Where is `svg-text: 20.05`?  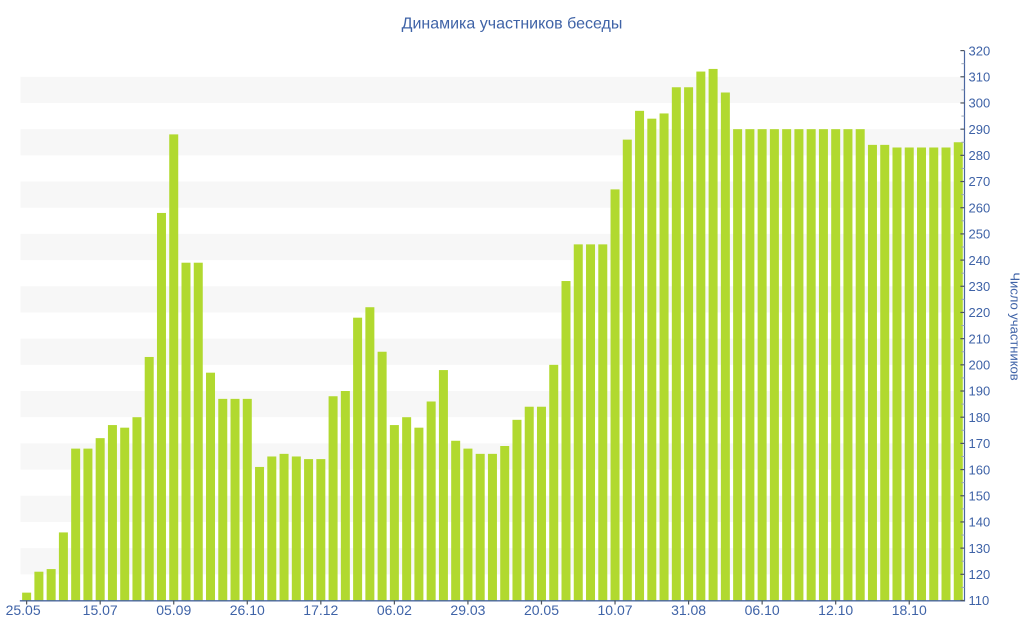
svg-text: 20.05 is located at coordinates (541, 610).